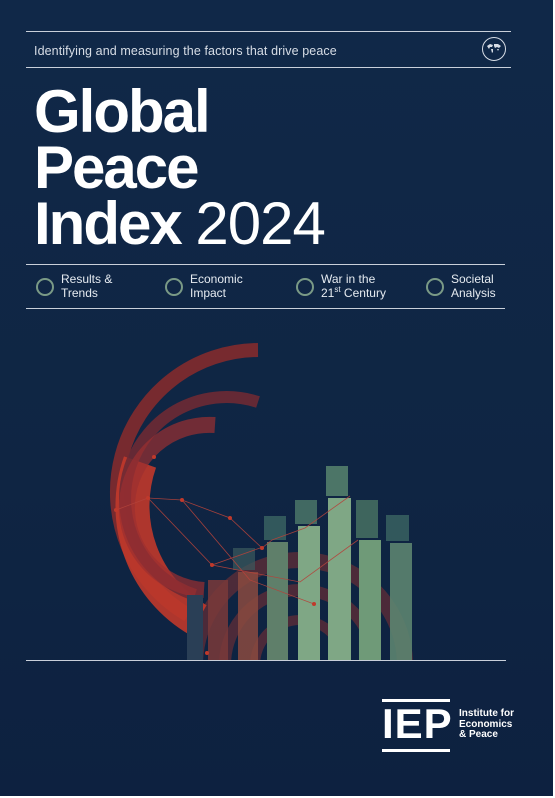  Describe the element at coordinates (478, 734) in the screenshot. I see `publisher-name-line: & Peace` at that location.